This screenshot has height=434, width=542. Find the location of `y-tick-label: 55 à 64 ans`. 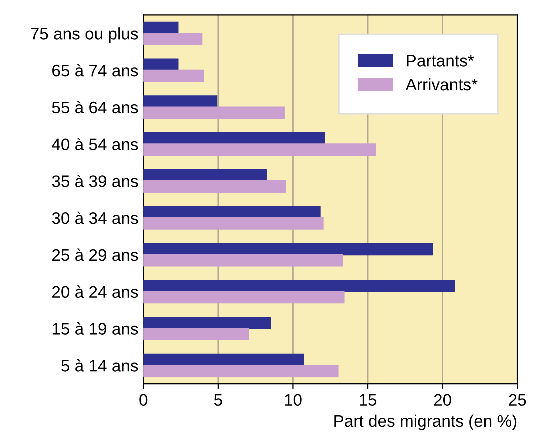

y-tick-label: 55 à 64 ans is located at coordinates (95, 107).